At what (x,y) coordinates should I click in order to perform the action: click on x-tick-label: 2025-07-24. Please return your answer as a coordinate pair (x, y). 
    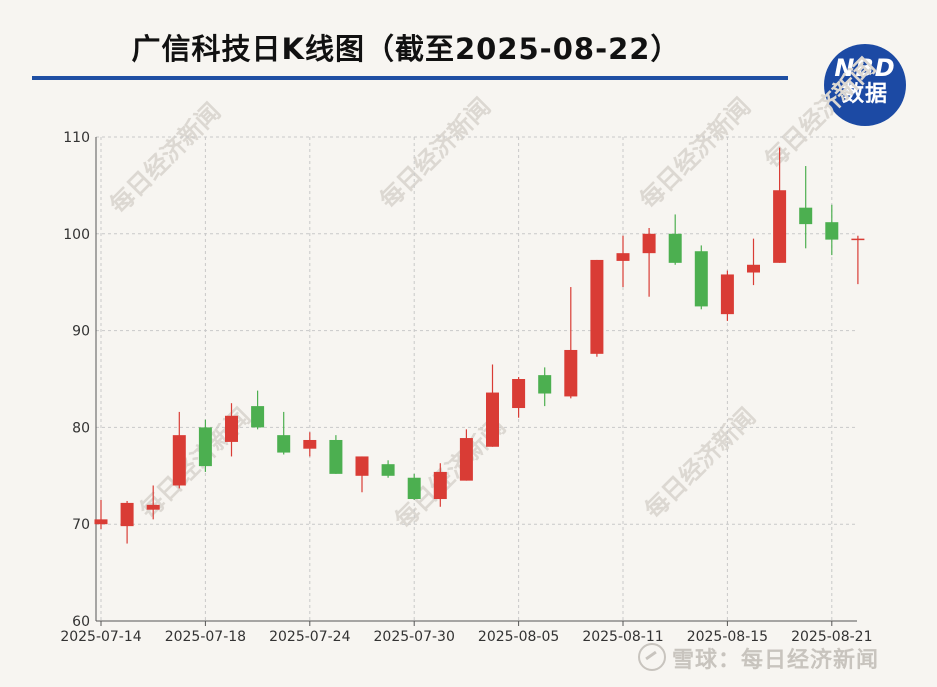
    Looking at the image, I should click on (309, 637).